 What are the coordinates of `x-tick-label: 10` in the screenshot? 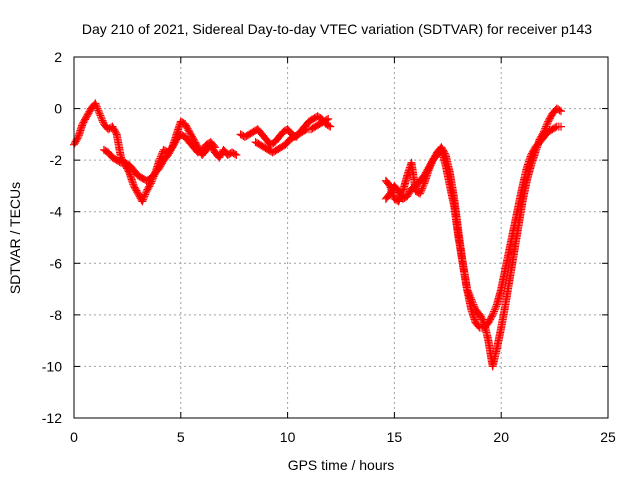 It's located at (288, 437).